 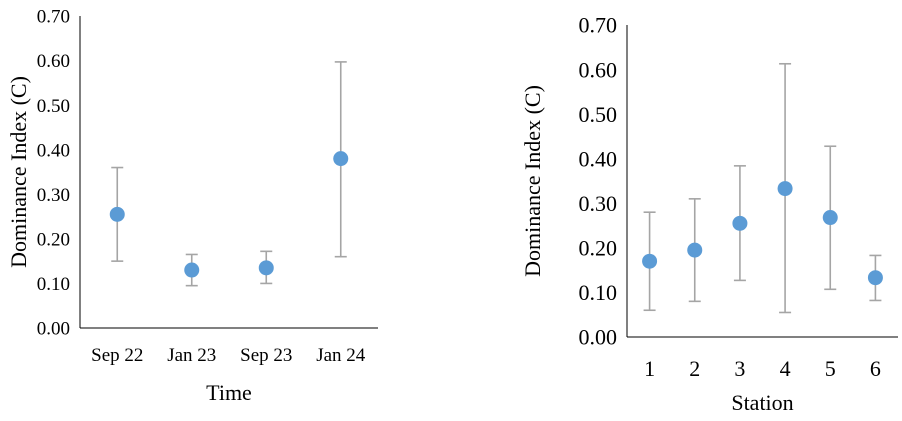 What do you see at coordinates (341, 355) in the screenshot?
I see `x-tick-label: Jan 24` at bounding box center [341, 355].